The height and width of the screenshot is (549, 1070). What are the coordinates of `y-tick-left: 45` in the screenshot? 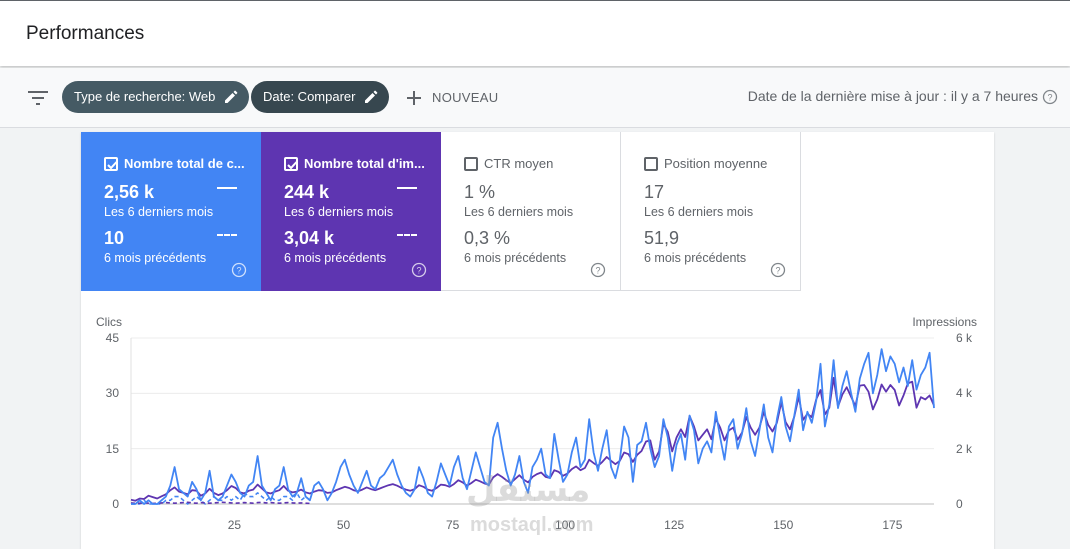 It's located at (112, 338).